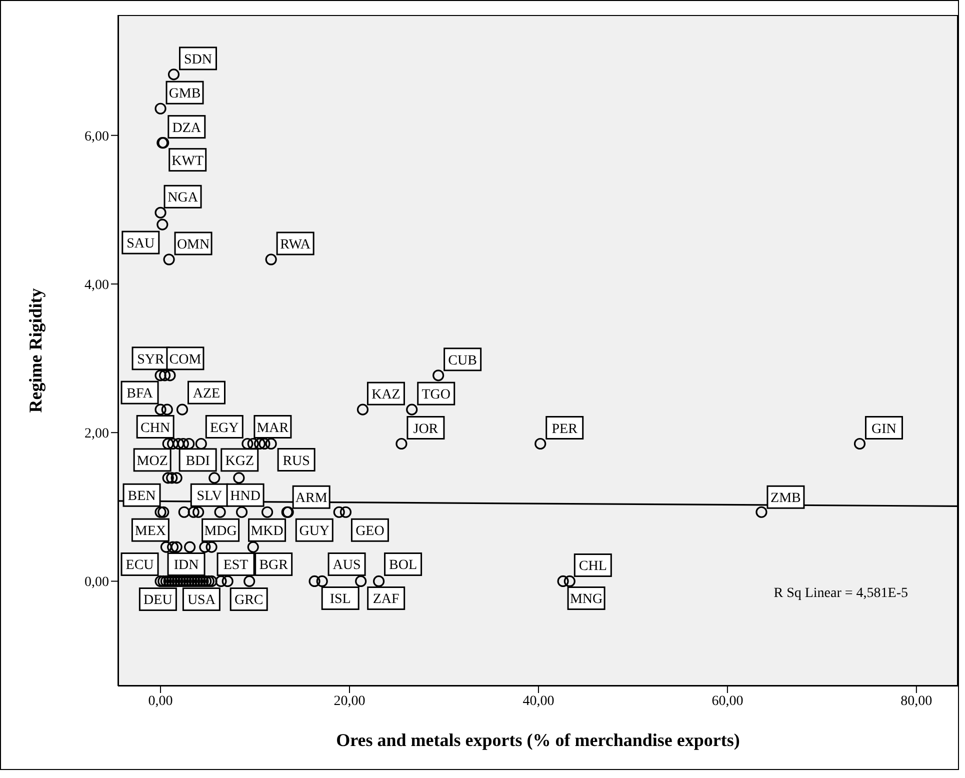 The image size is (965, 778). Describe the element at coordinates (350, 701) in the screenshot. I see `x-tick-label: 20,00` at that location.